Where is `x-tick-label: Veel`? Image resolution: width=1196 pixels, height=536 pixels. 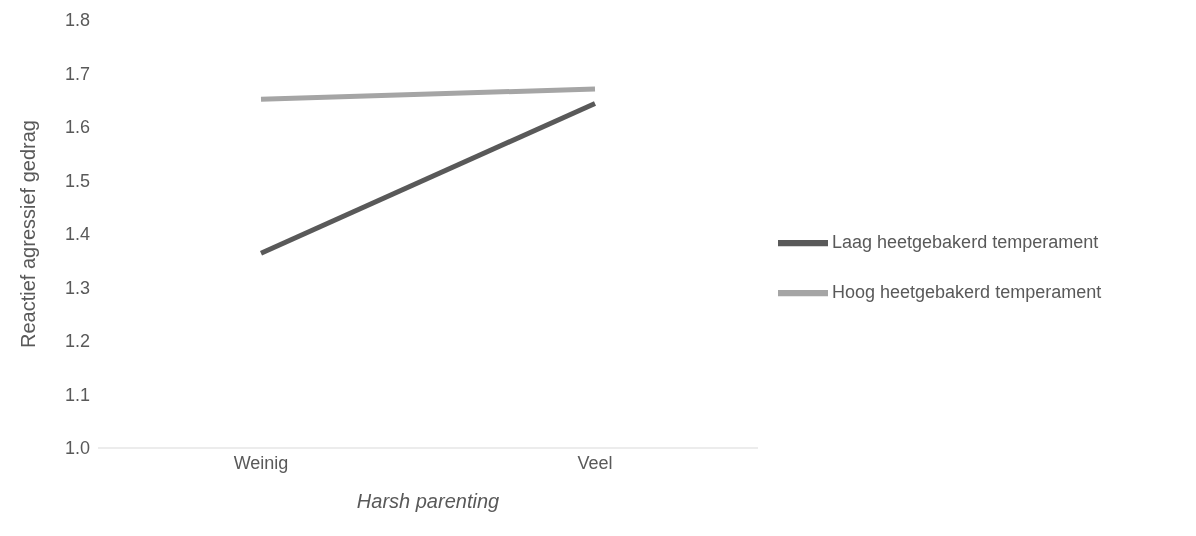 x-tick-label: Veel is located at coordinates (595, 462).